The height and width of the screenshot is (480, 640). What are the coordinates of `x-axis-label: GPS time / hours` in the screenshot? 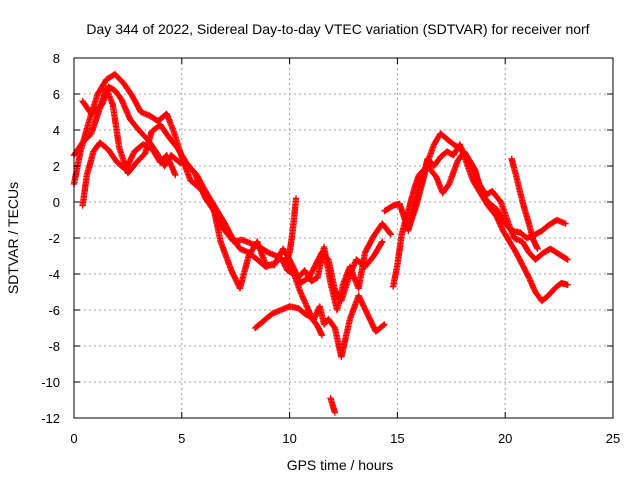 It's located at (340, 465).